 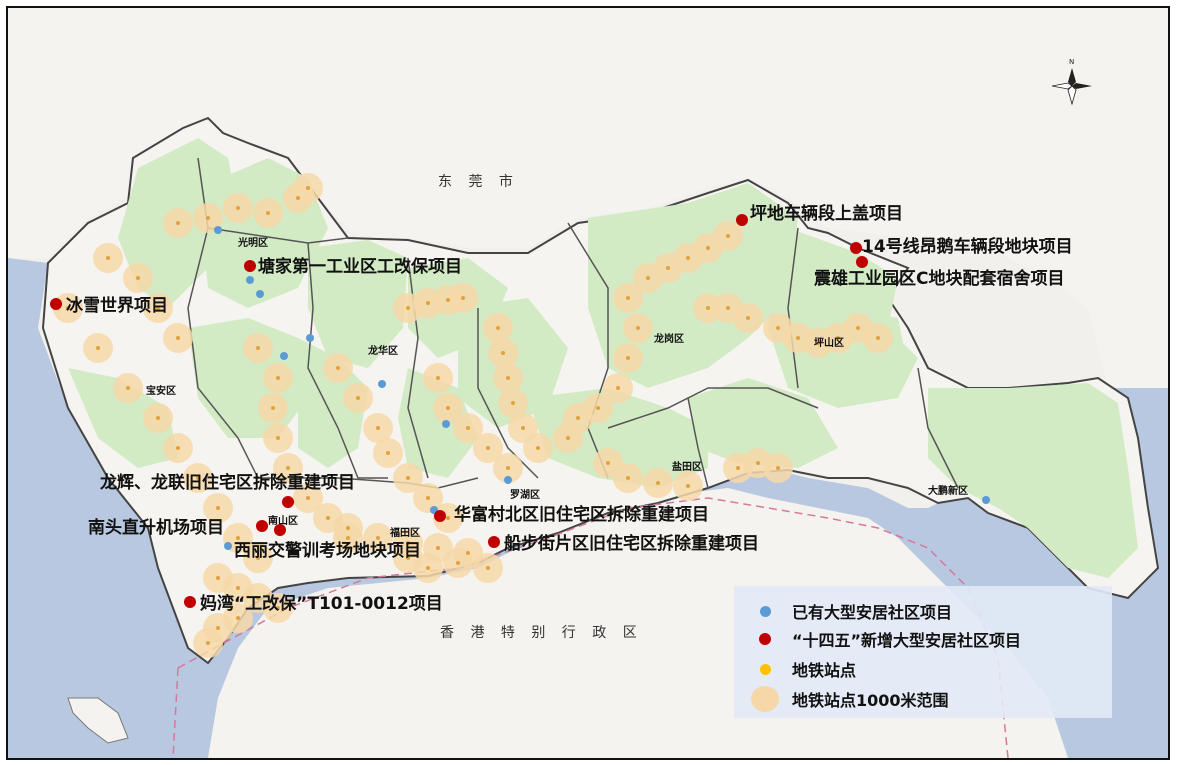 I want to click on legend-label: 地铁站点, so click(x=824, y=670).